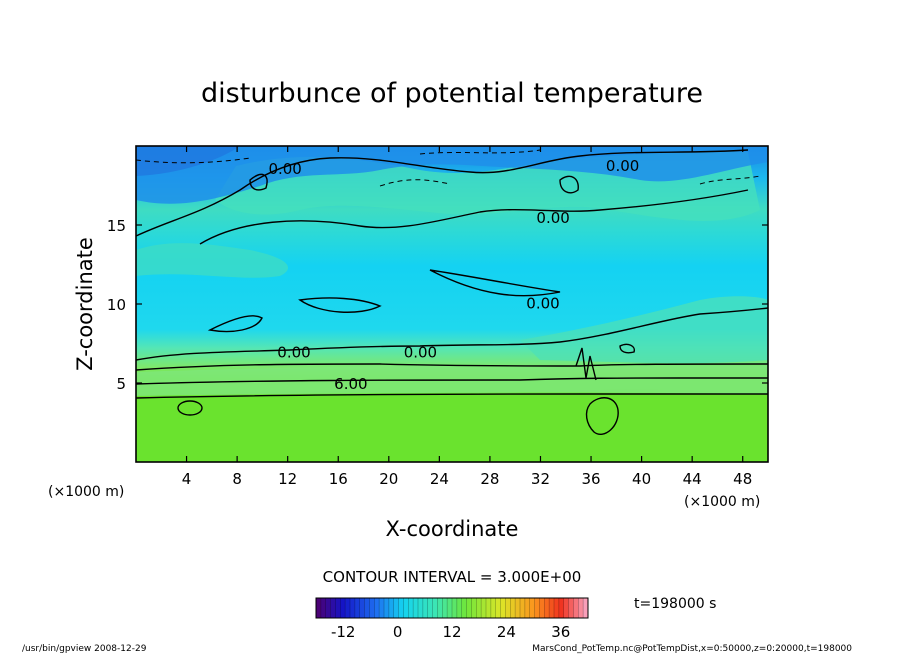 This screenshot has height=654, width=904. Describe the element at coordinates (121, 384) in the screenshot. I see `y-tick-label: 5` at that location.